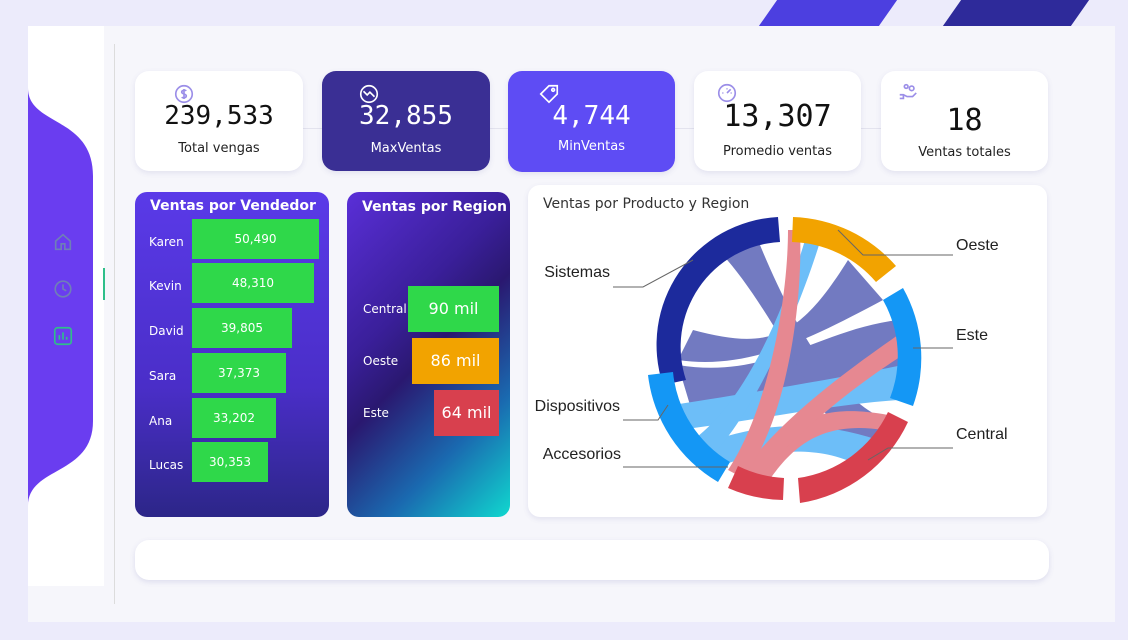  What do you see at coordinates (406, 116) in the screenshot?
I see `kpi-max-value: 32,855` at bounding box center [406, 116].